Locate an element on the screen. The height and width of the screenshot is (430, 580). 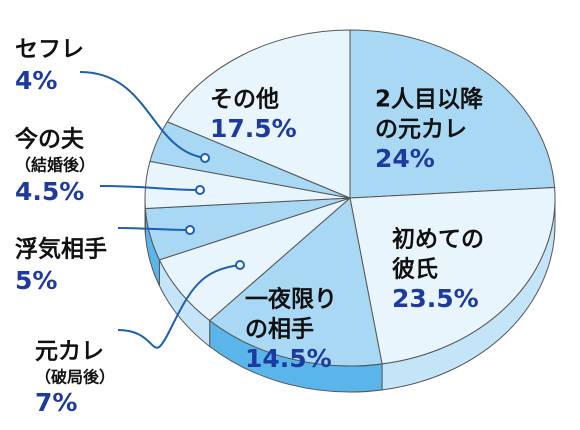
value-label: 7% is located at coordinates (56, 402).